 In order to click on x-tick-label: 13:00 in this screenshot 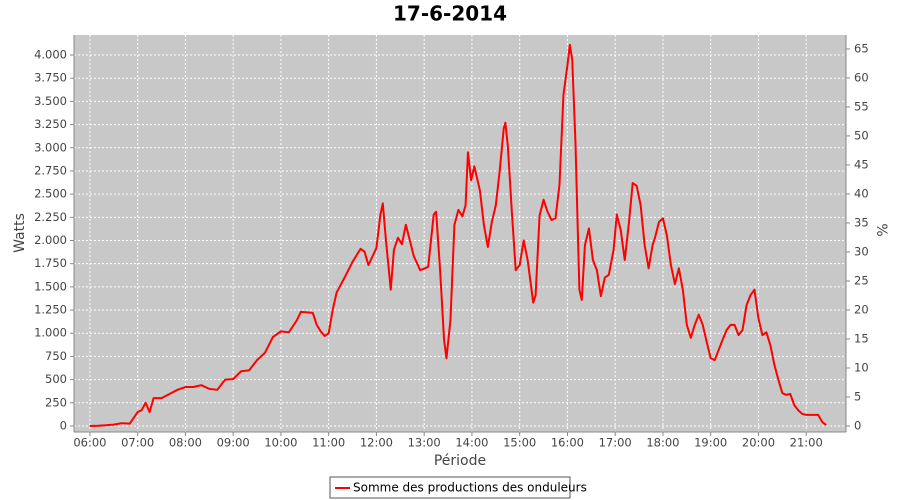, I will do `click(424, 443)`.